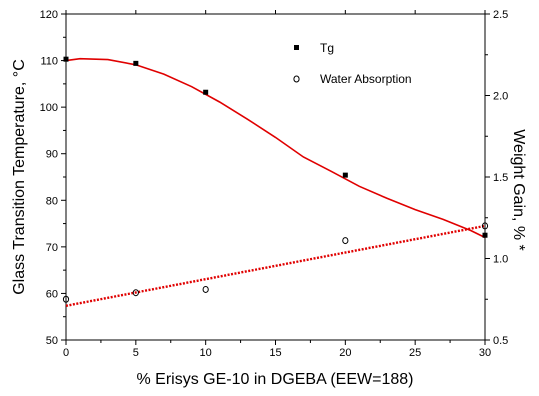  I want to click on y-left-tick-label: 80, so click(52, 201).